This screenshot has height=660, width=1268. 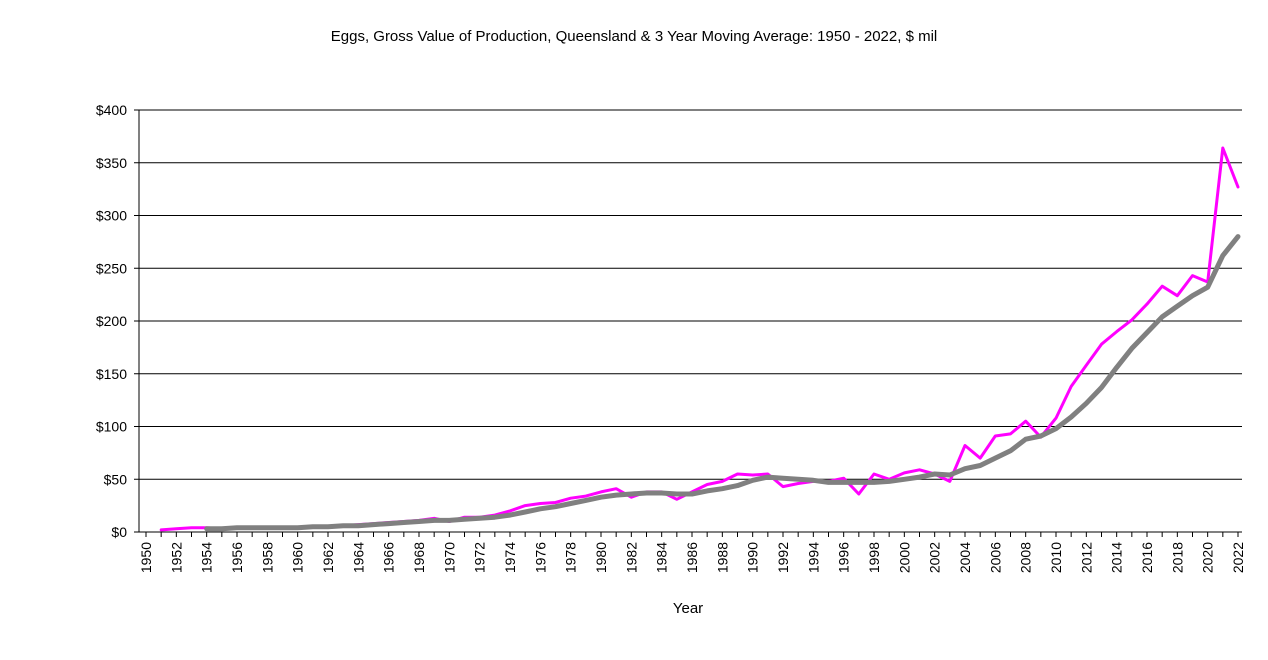 I want to click on x-tick-label: 1952, so click(x=176, y=557).